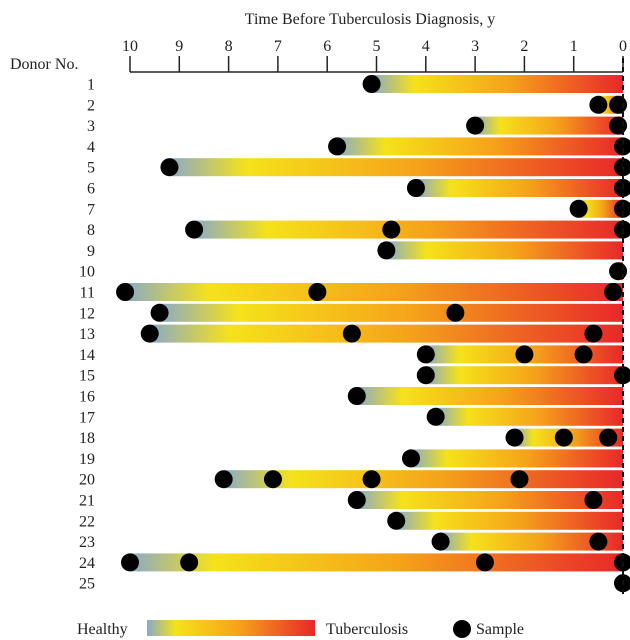 The image size is (630, 640). What do you see at coordinates (87, 293) in the screenshot?
I see `donor-label: 11` at bounding box center [87, 293].